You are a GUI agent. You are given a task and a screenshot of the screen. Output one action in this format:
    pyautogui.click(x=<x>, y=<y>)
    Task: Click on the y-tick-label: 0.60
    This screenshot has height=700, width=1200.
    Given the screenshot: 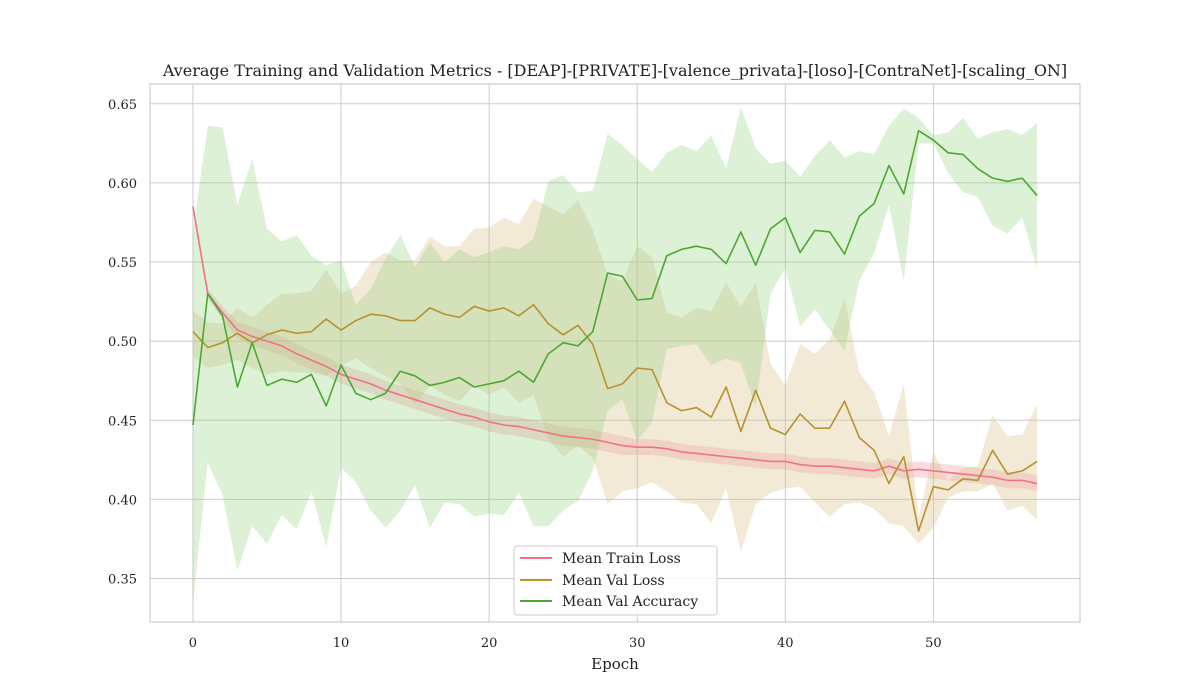 What is the action you would take?
    pyautogui.click(x=122, y=184)
    